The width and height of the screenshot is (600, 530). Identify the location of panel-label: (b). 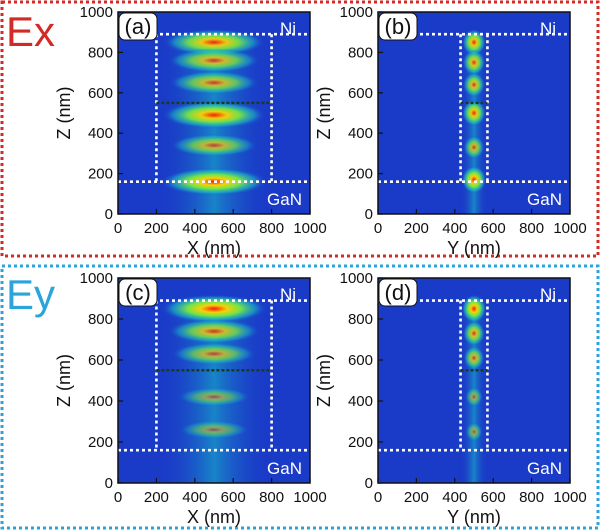
(398, 26).